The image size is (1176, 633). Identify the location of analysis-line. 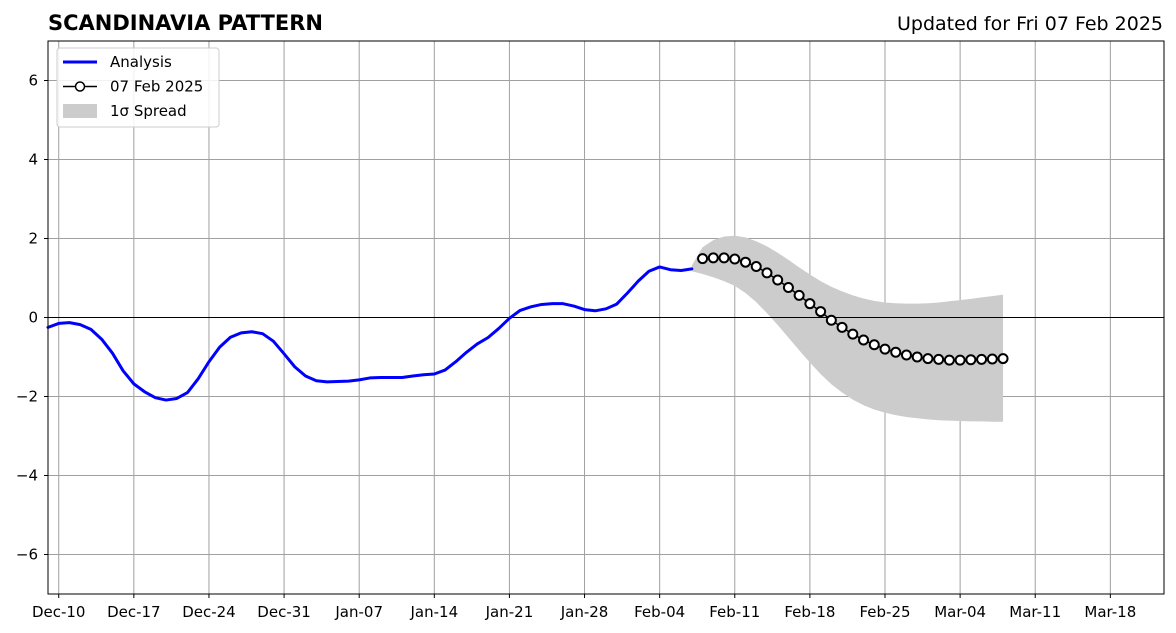
(370, 333).